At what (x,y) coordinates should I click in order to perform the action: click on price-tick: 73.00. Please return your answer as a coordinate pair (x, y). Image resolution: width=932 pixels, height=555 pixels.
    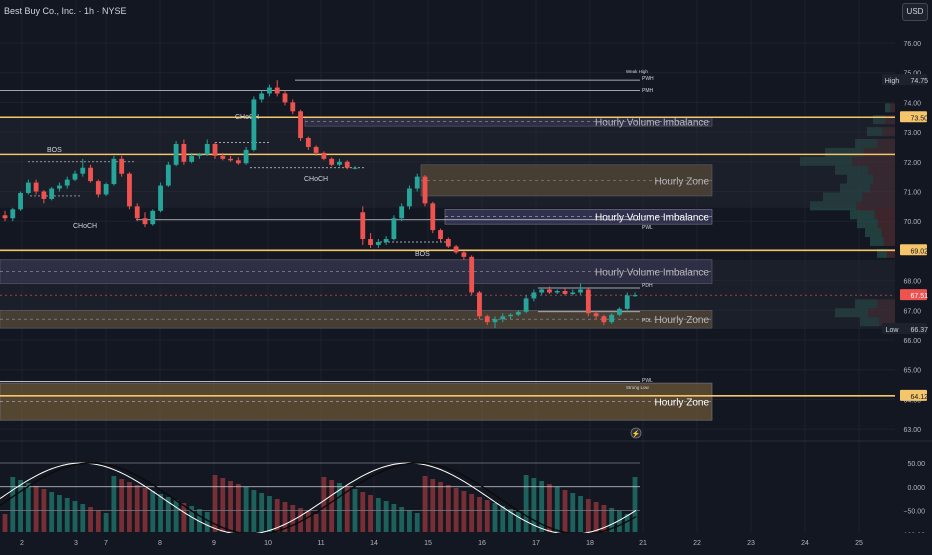
    Looking at the image, I should click on (912, 133).